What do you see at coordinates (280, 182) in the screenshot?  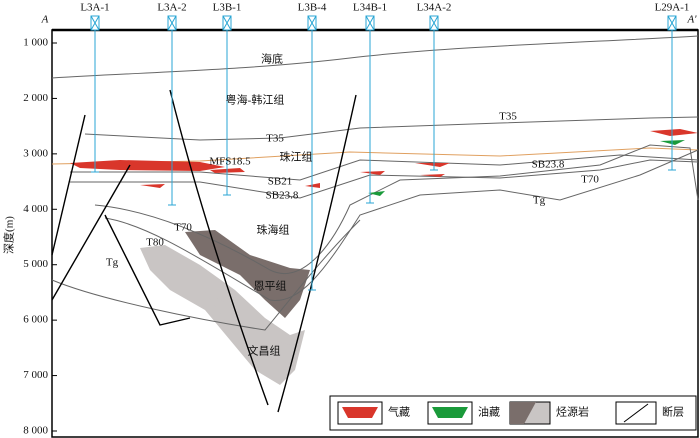 I see `layer-label: SB21` at bounding box center [280, 182].